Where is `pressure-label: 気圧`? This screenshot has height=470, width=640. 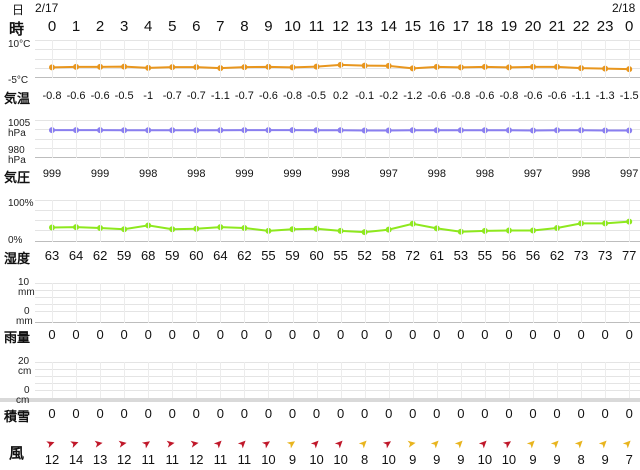 pressure-label: 気圧 is located at coordinates (17, 177).